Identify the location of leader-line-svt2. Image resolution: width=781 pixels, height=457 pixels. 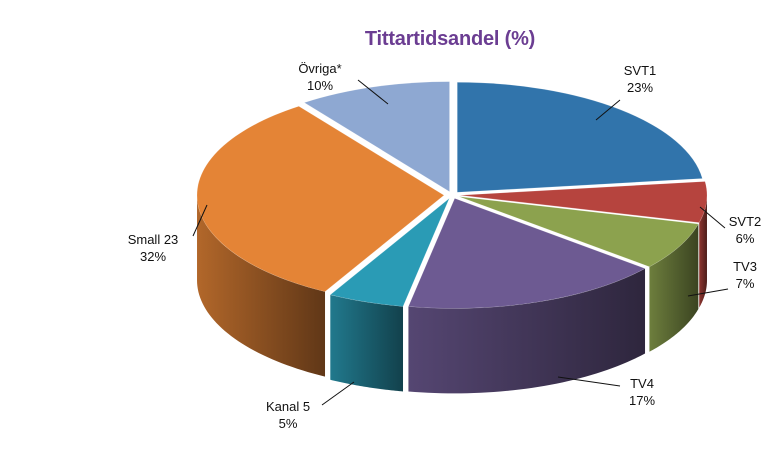
(712, 217).